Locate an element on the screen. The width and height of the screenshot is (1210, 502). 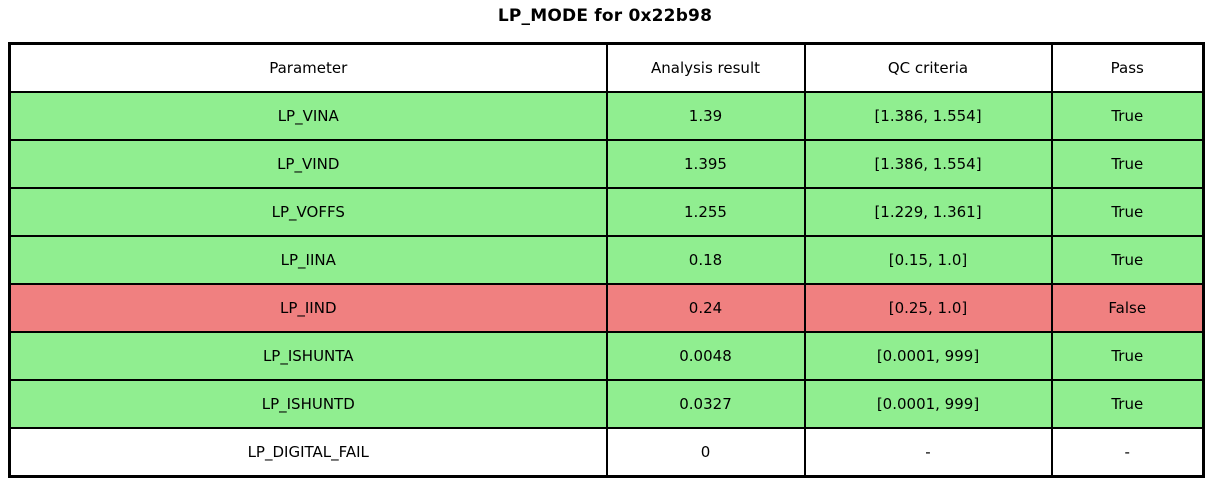
table-row: LP_ISHUNTA 0.0048 [0.0001, 999] True is located at coordinates (606, 356).